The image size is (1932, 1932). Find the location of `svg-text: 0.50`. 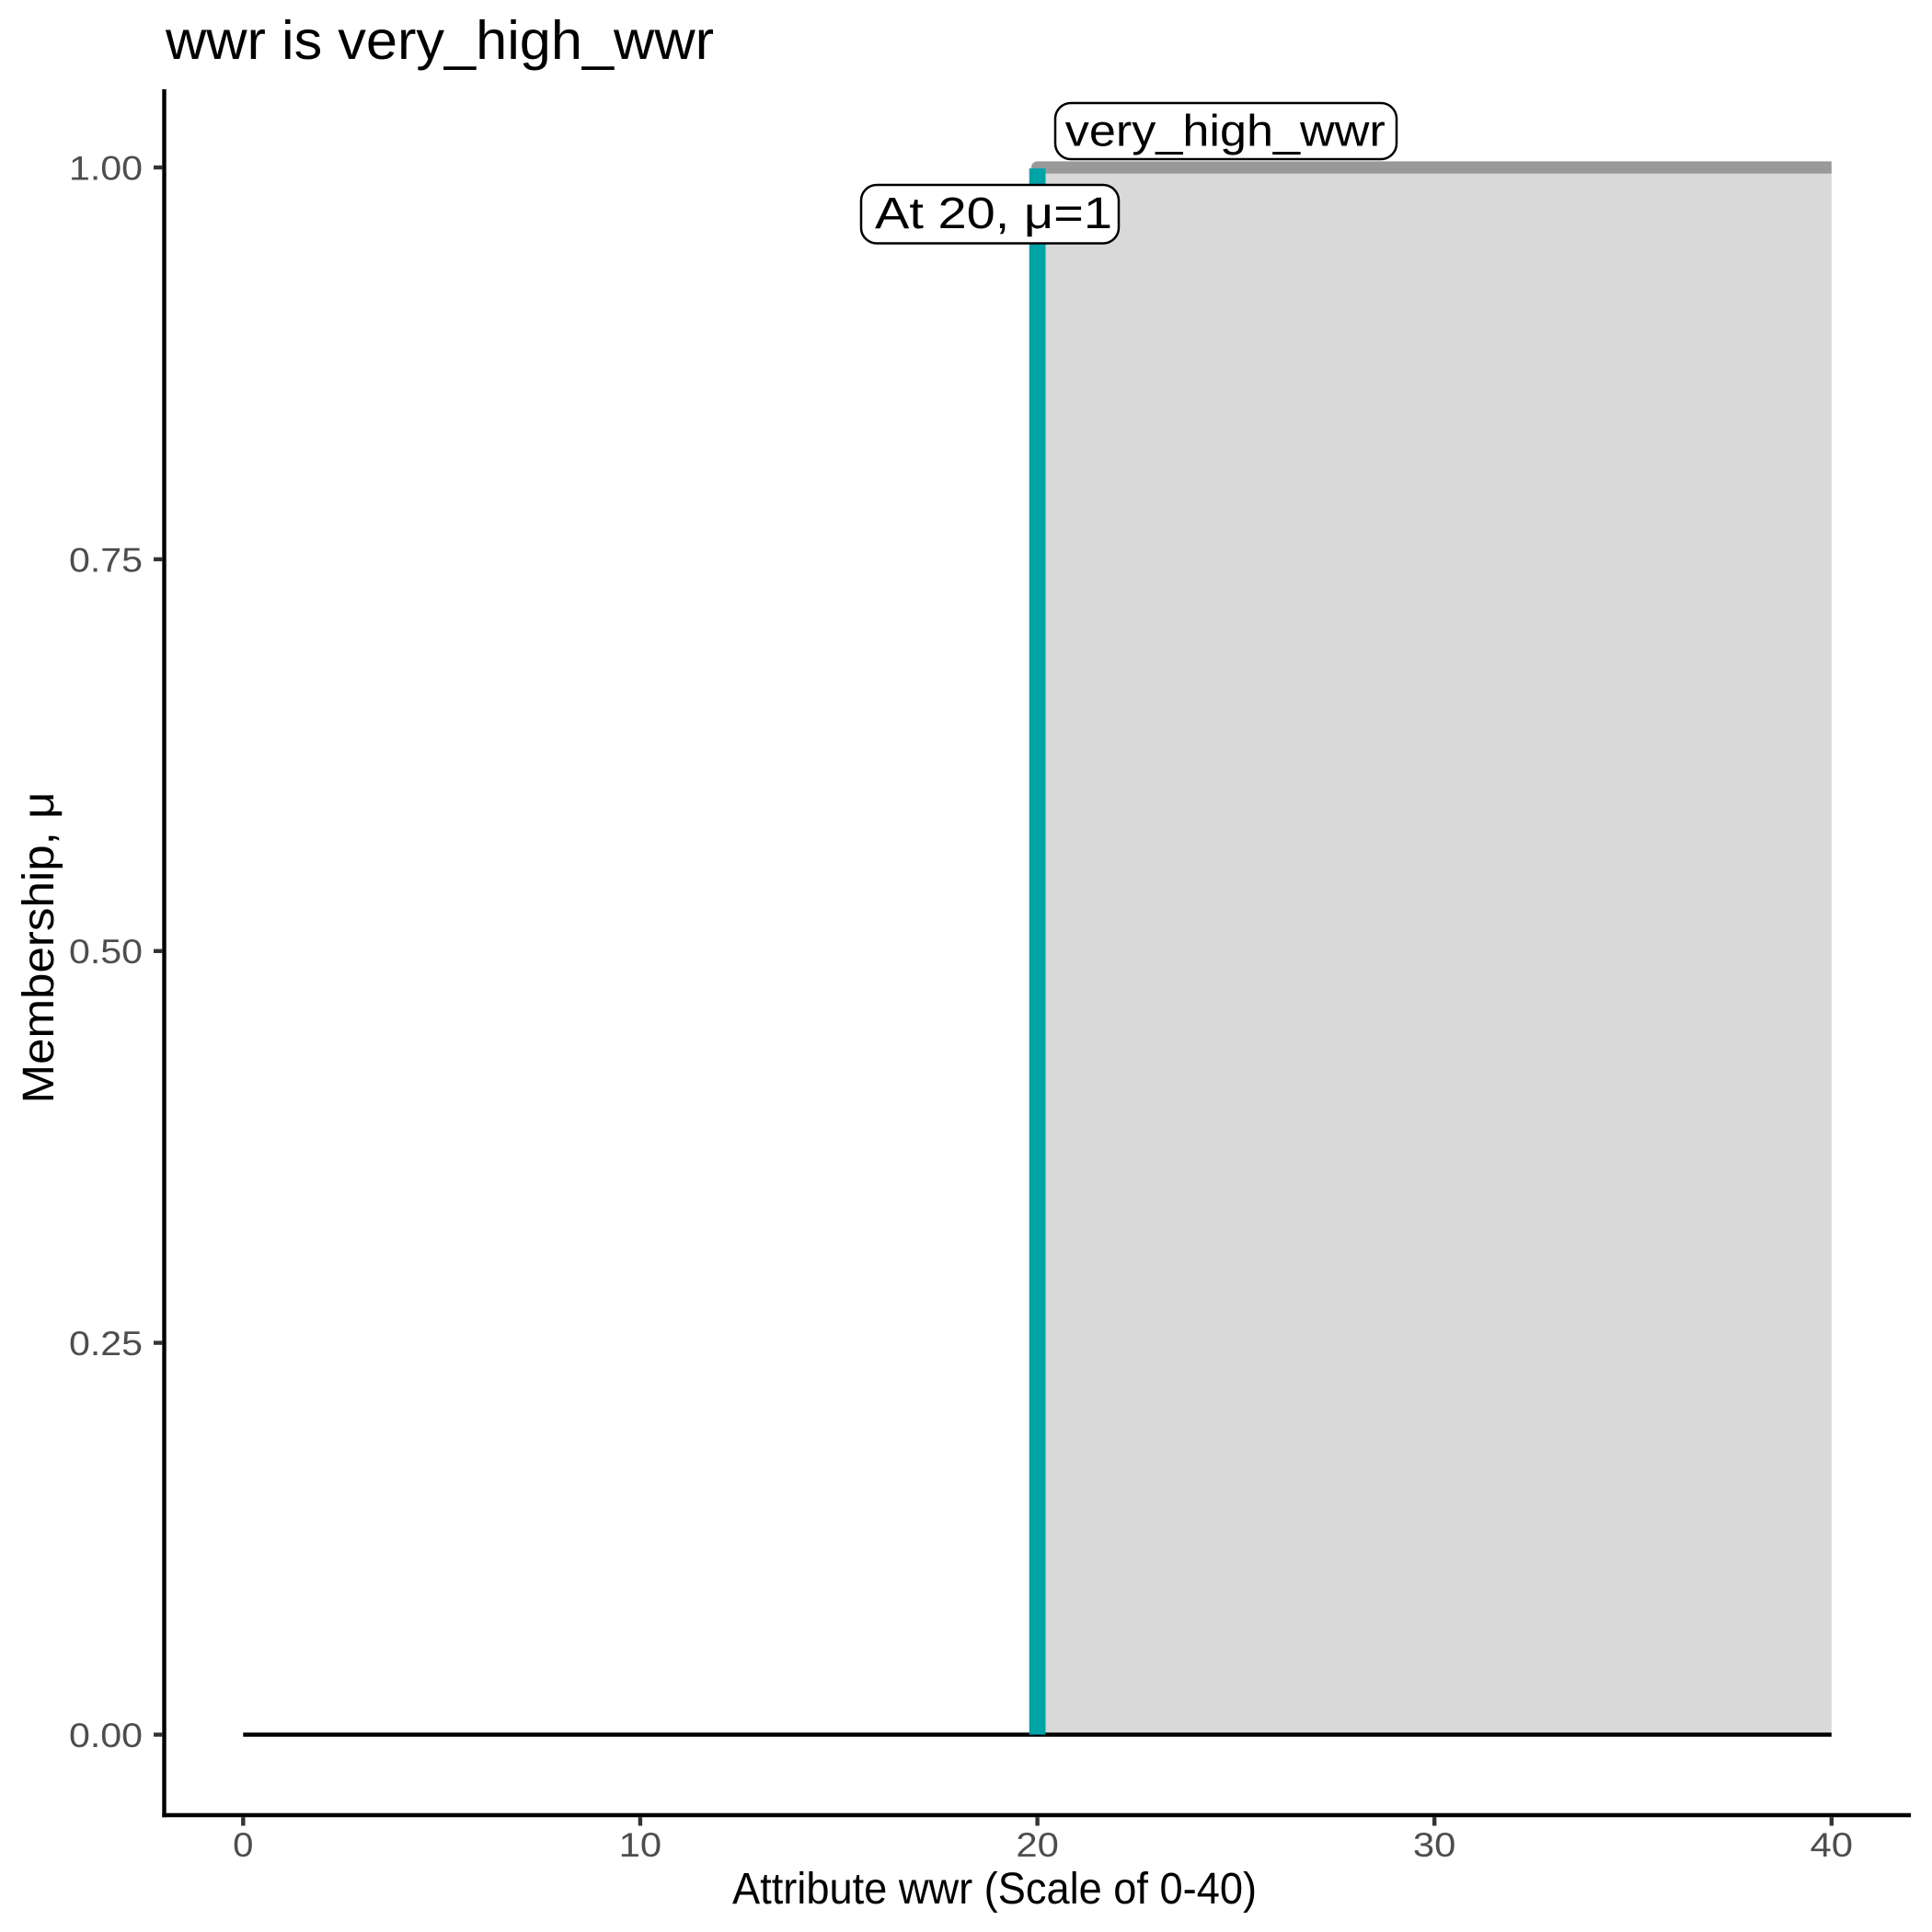

svg-text: 0.50 is located at coordinates (106, 952).